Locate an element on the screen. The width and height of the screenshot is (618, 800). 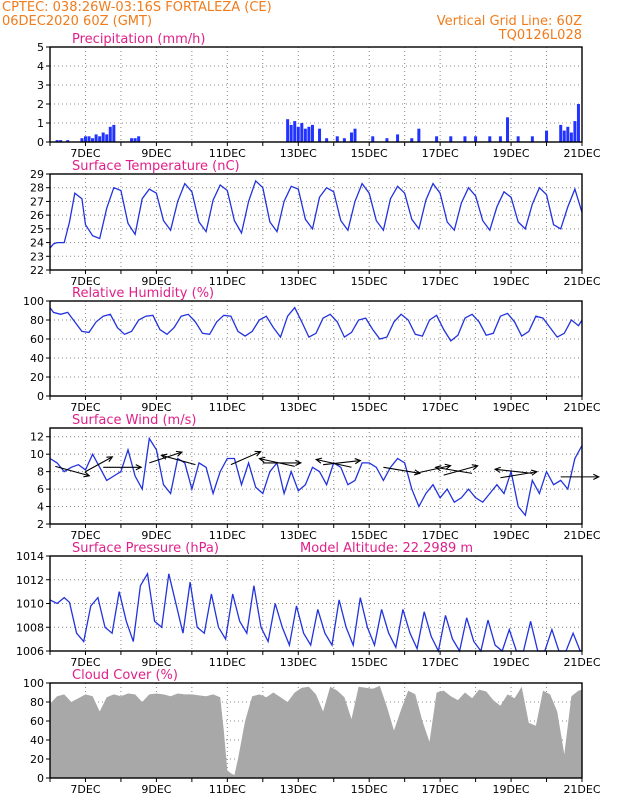
panel-annotation: Model Altitude: 22.2989 m is located at coordinates (386, 548).